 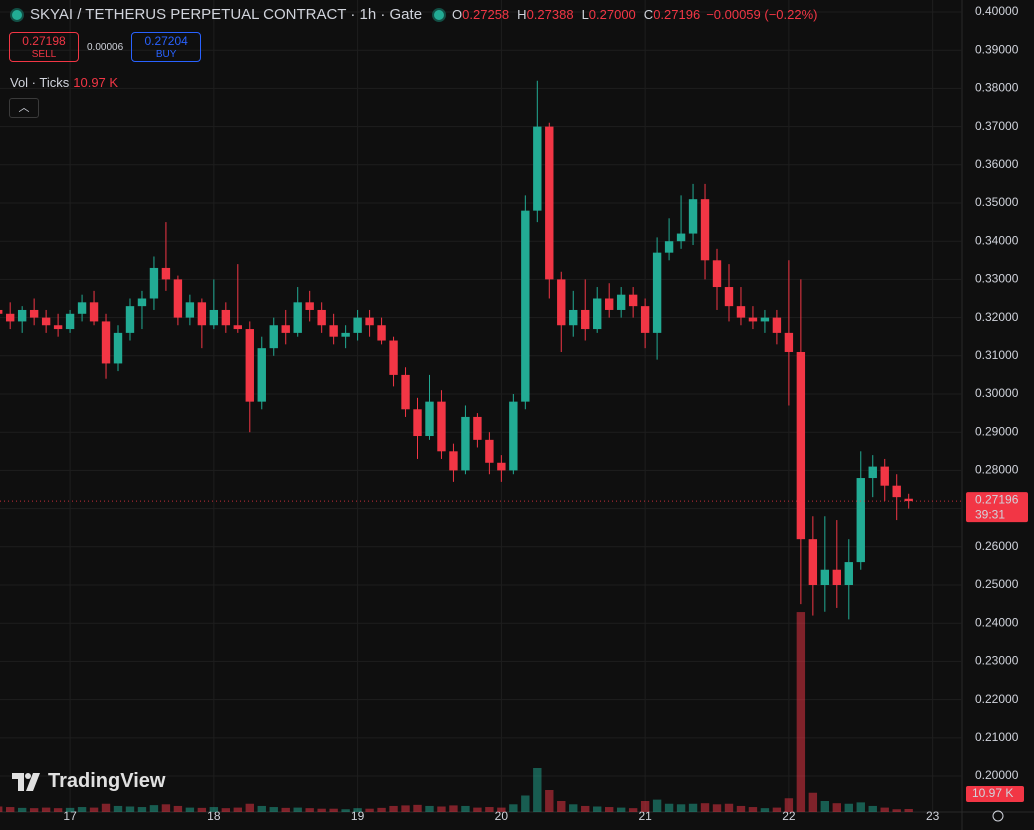 What do you see at coordinates (24, 108) in the screenshot?
I see `collapse-button: ︿` at bounding box center [24, 108].